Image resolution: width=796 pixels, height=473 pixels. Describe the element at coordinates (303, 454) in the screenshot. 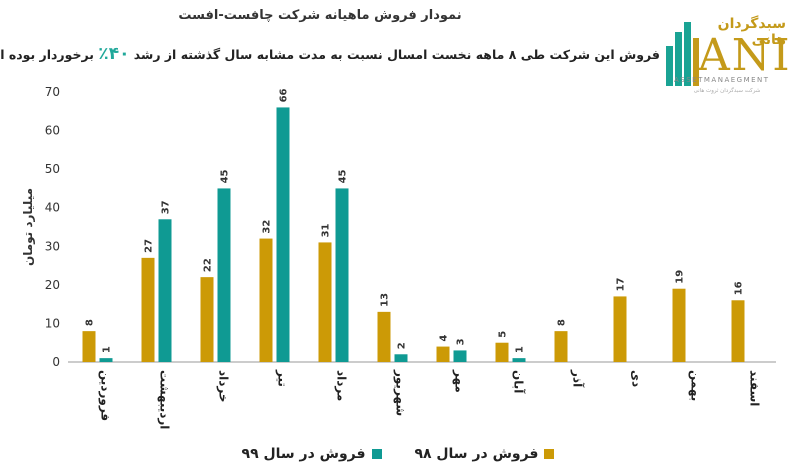

I see `legend-label-99: فروش در سال ۹۹` at that location.